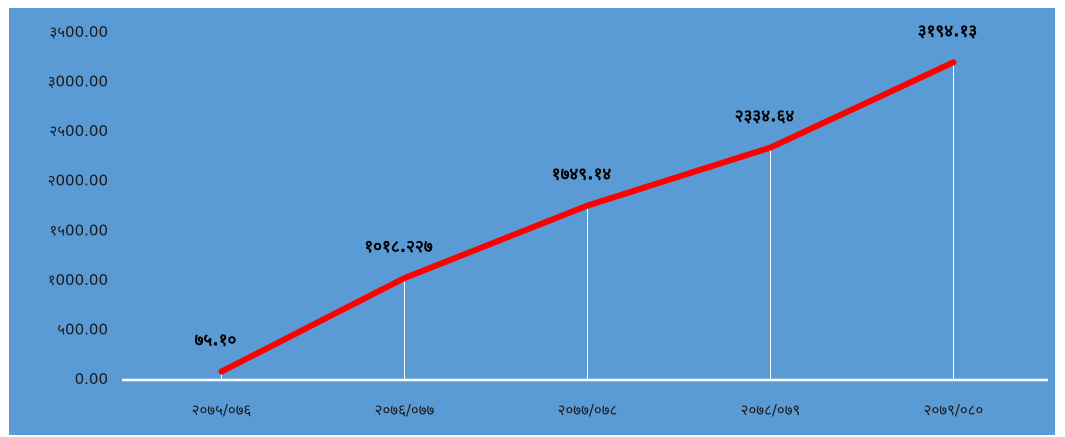  What do you see at coordinates (585, 398) in the screenshot?
I see `x-axis: २०७५/०७६ २०७६/०७७ २०७७/०७८ २०७८/०७९ २०७९/०८०` at bounding box center [585, 398].